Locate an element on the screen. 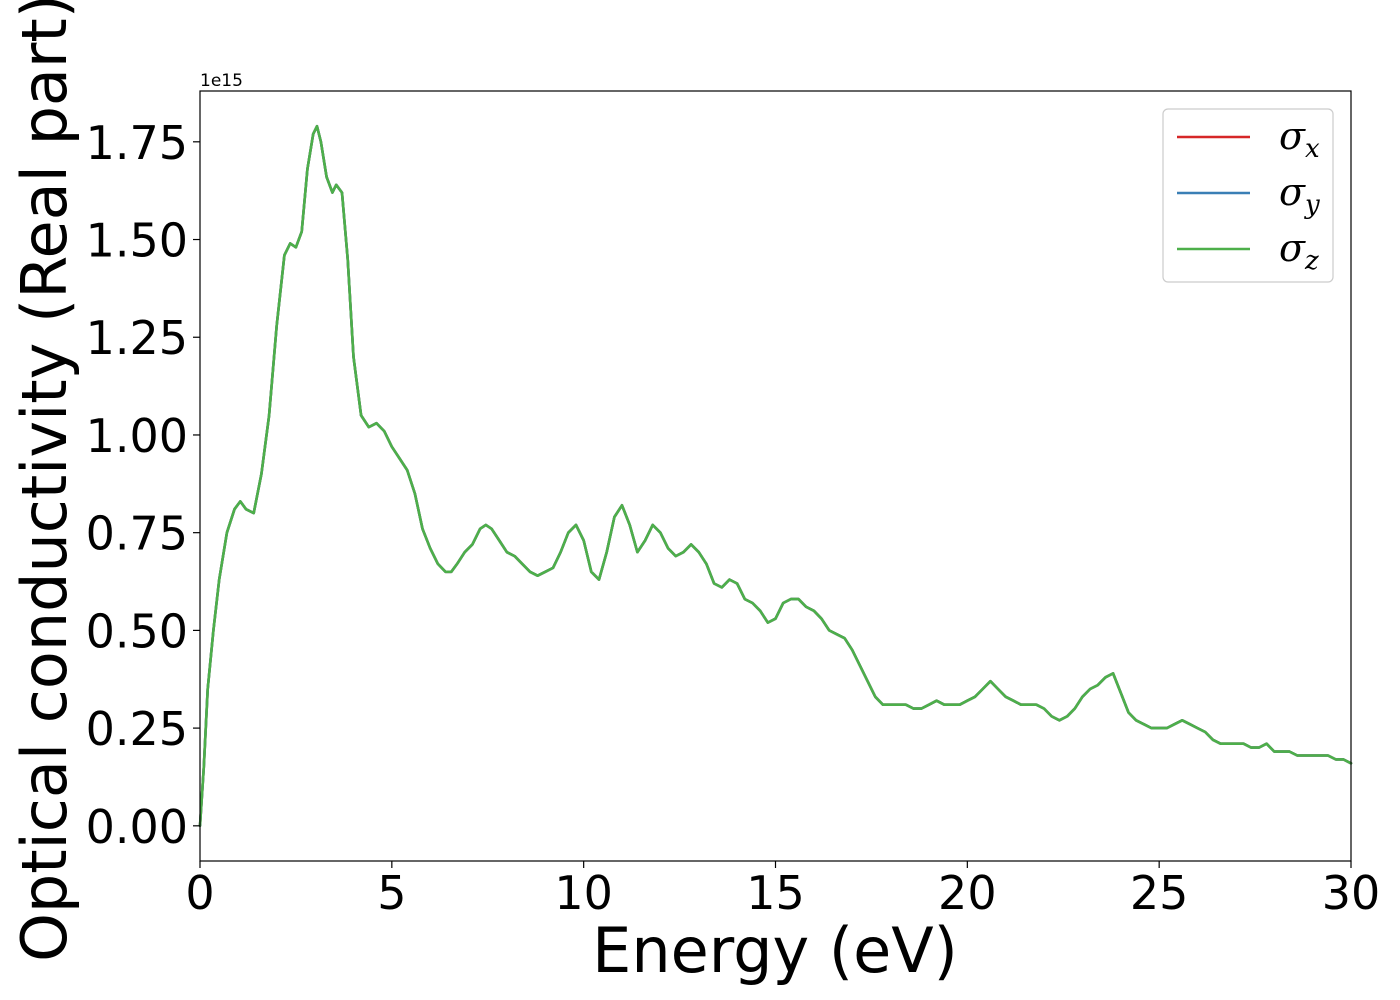 The image size is (1400, 1000). x-axis-title: Energy (eV) is located at coordinates (775, 950).